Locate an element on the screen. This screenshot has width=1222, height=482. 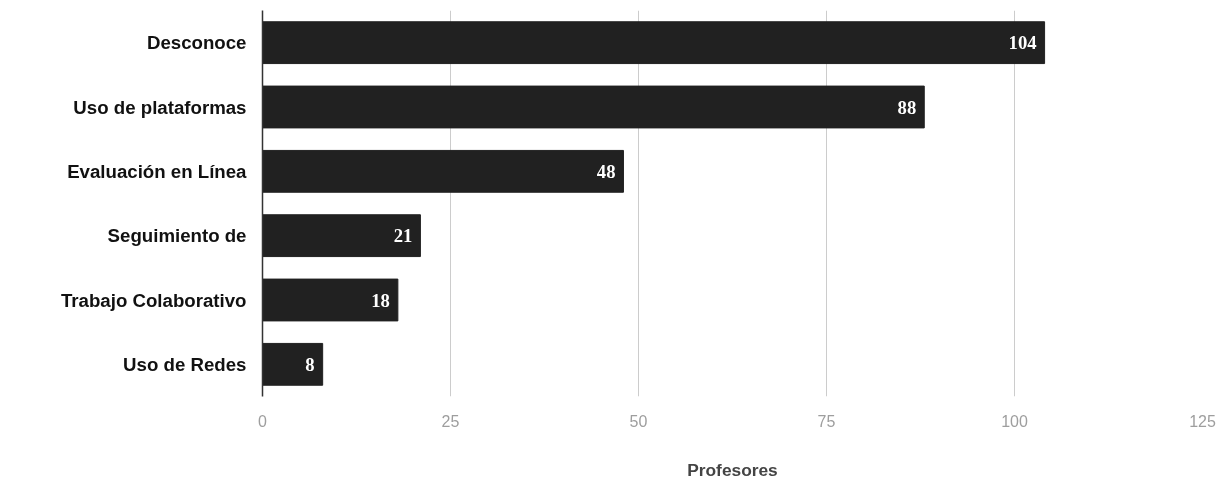
data-label: 104 is located at coordinates (1022, 43).